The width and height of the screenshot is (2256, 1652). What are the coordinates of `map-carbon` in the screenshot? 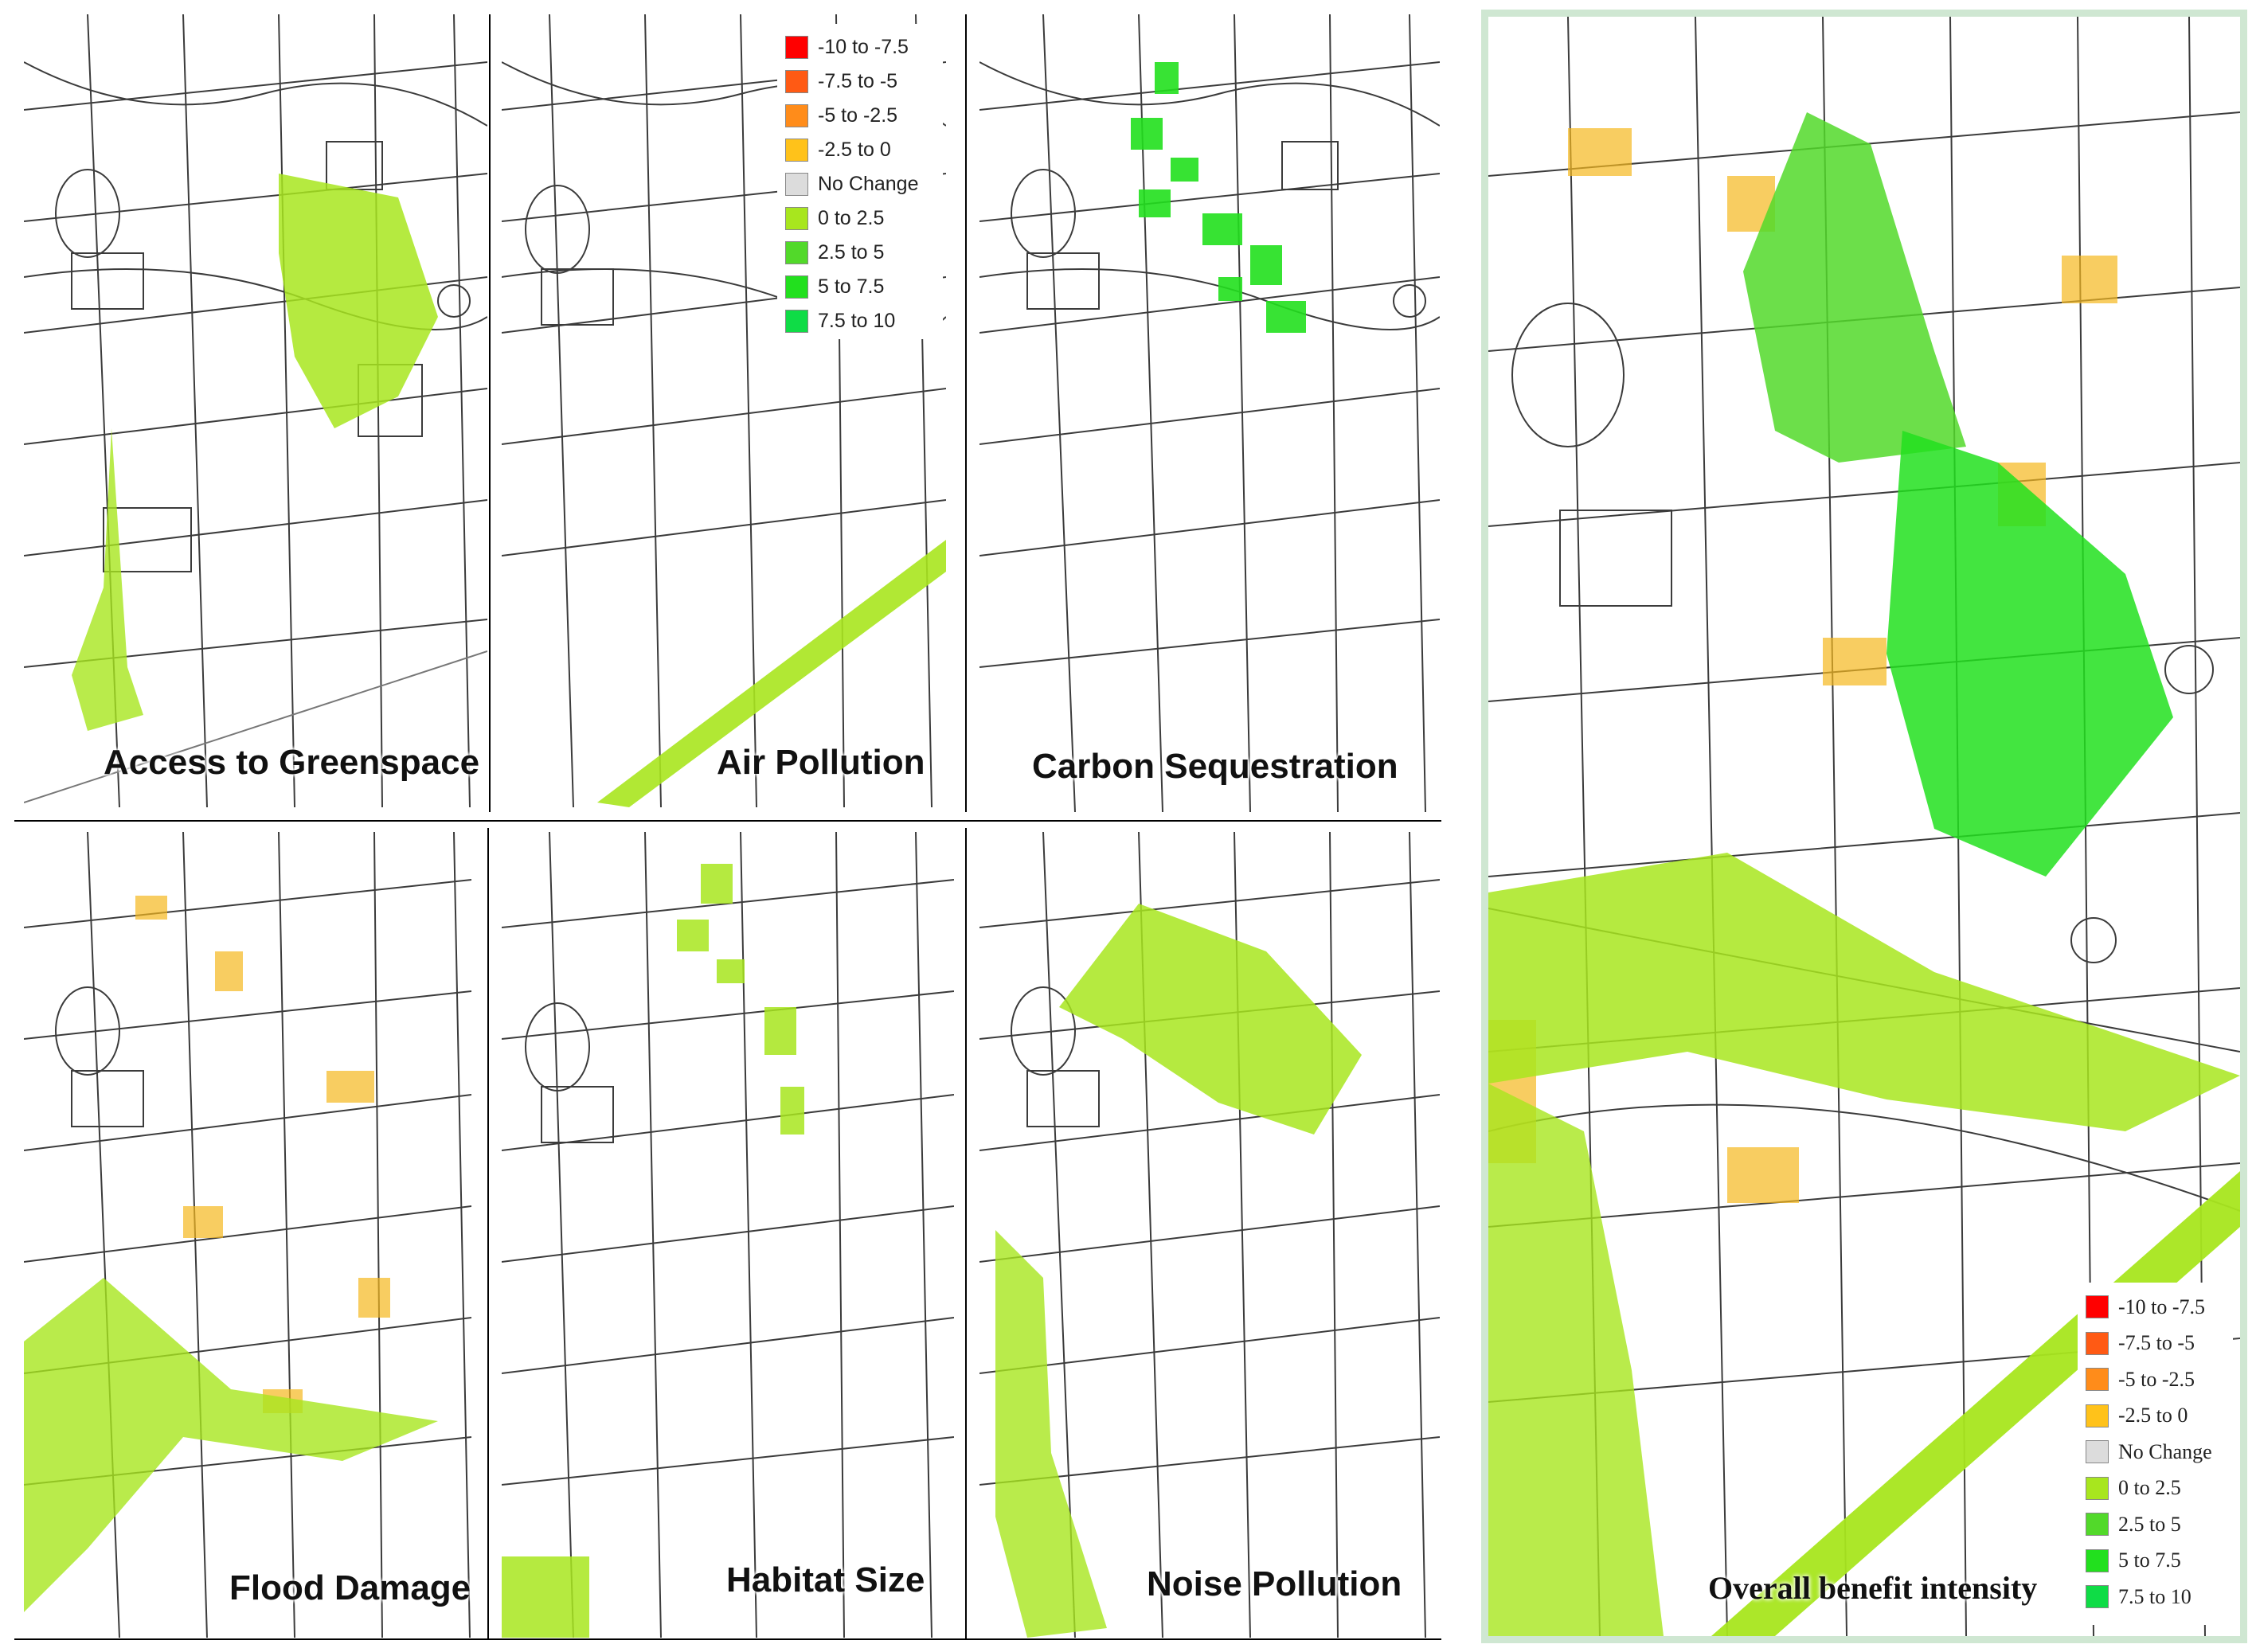 It's located at (1209, 413).